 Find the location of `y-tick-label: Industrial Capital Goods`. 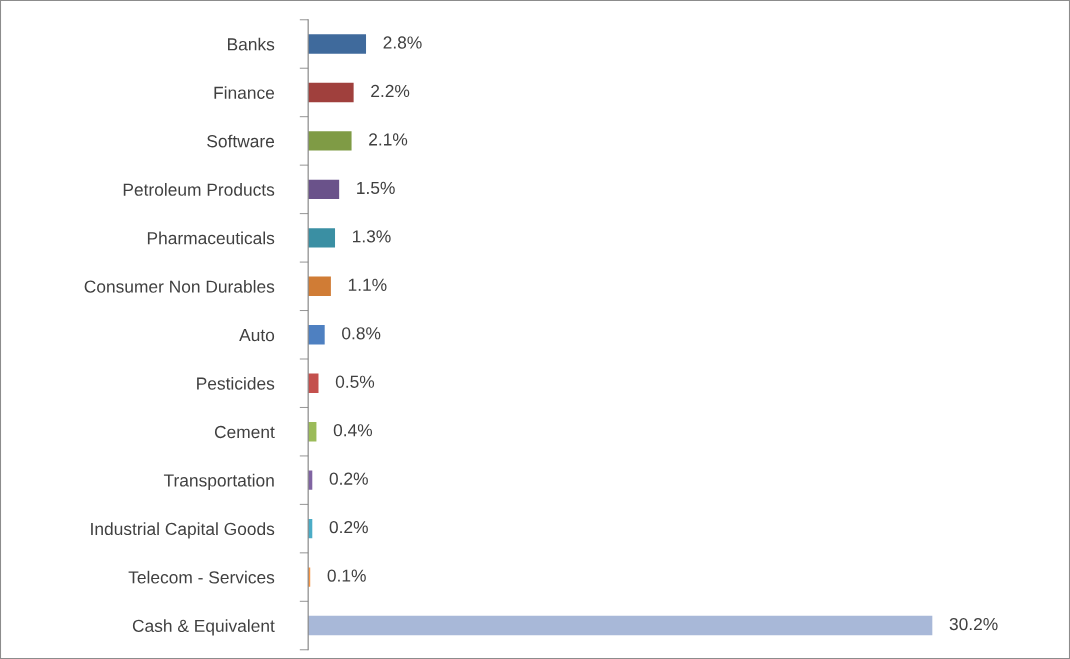

y-tick-label: Industrial Capital Goods is located at coordinates (183, 530).